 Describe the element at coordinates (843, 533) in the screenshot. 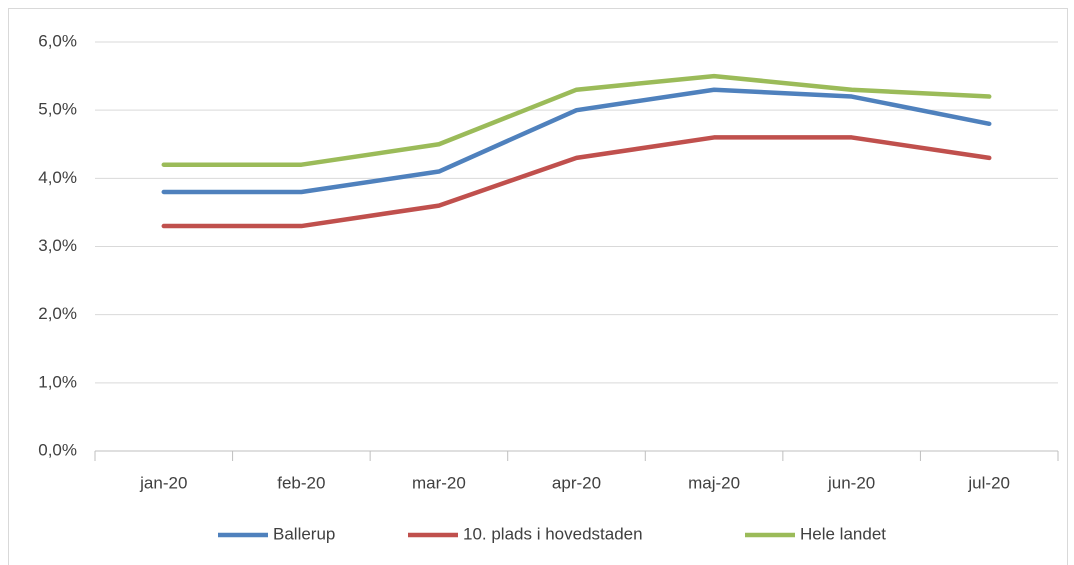

I see `legend-label: Hele landet` at that location.